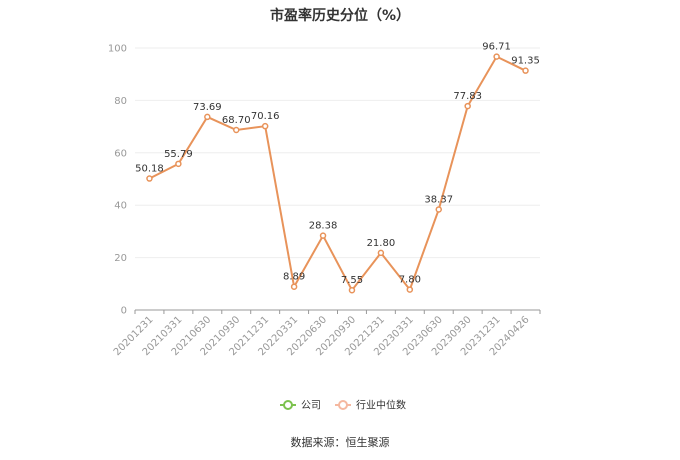  What do you see at coordinates (410, 280) in the screenshot?
I see `data-label: 7.80` at bounding box center [410, 280].